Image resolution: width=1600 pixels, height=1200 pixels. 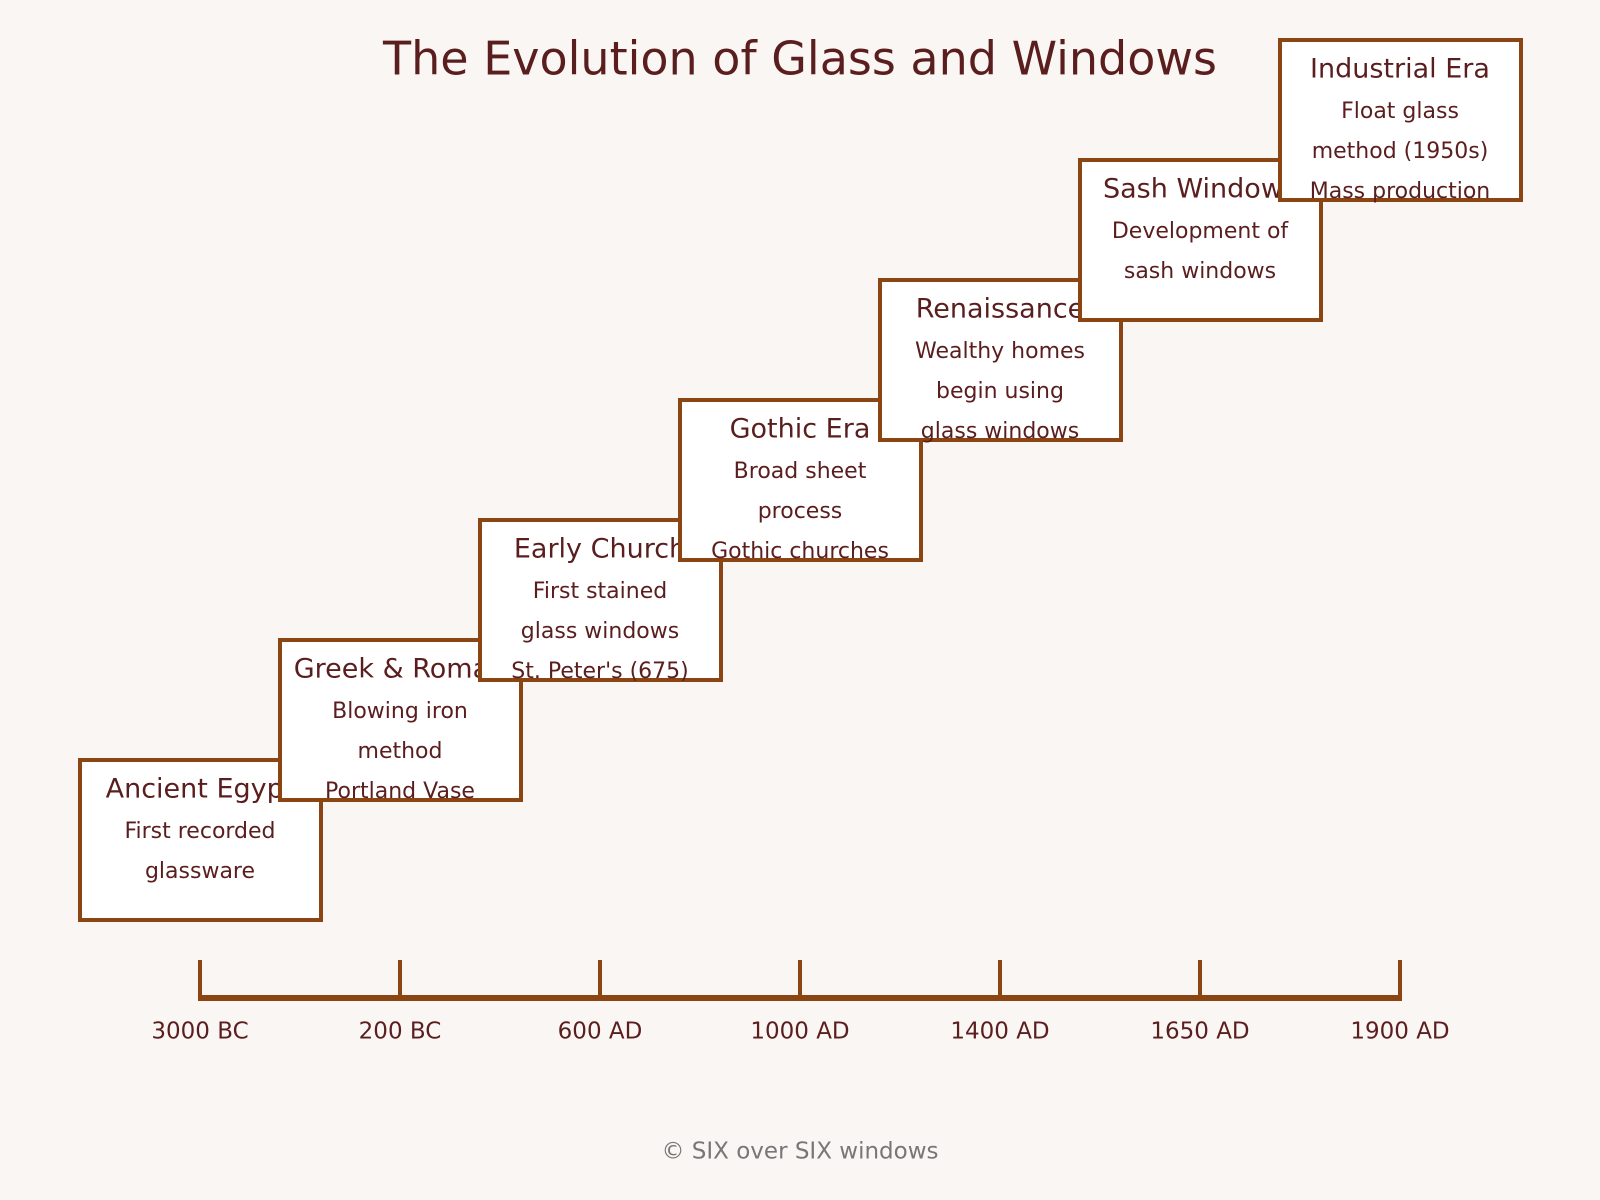 What do you see at coordinates (1400, 151) in the screenshot?
I see `event-description: method (1950s)` at bounding box center [1400, 151].